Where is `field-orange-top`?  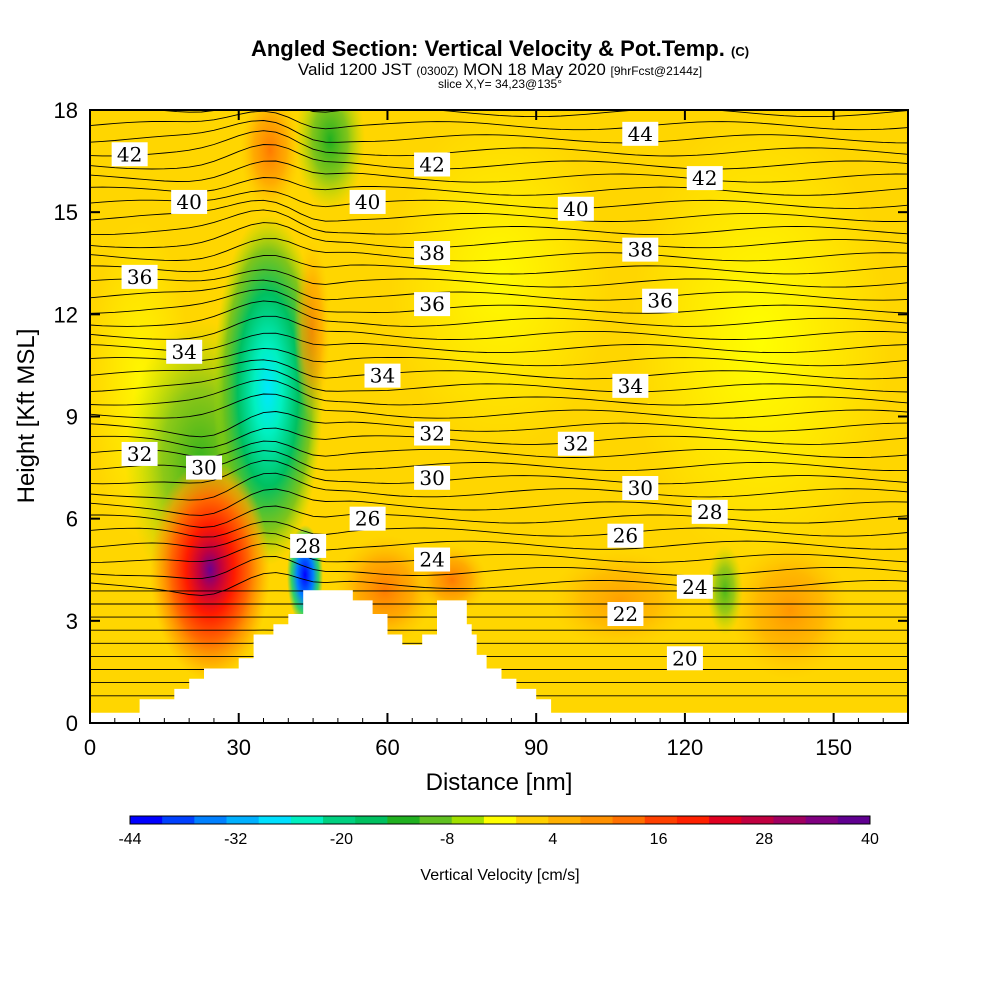
field-orange-top is located at coordinates (270, 160).